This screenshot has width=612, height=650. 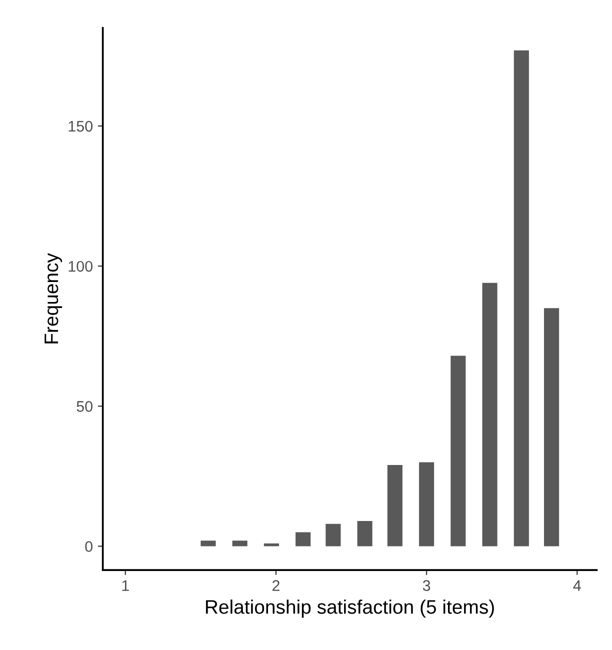 What do you see at coordinates (125, 585) in the screenshot?
I see `x-tick-label: 1` at bounding box center [125, 585].